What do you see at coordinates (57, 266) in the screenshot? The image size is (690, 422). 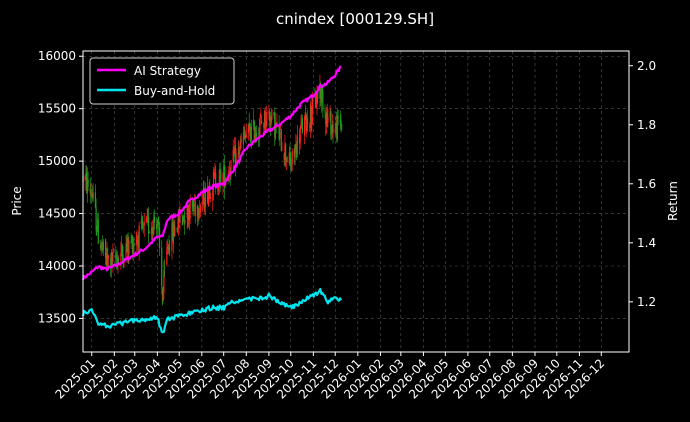 I see `y-left-tick-label: 14000` at bounding box center [57, 266].